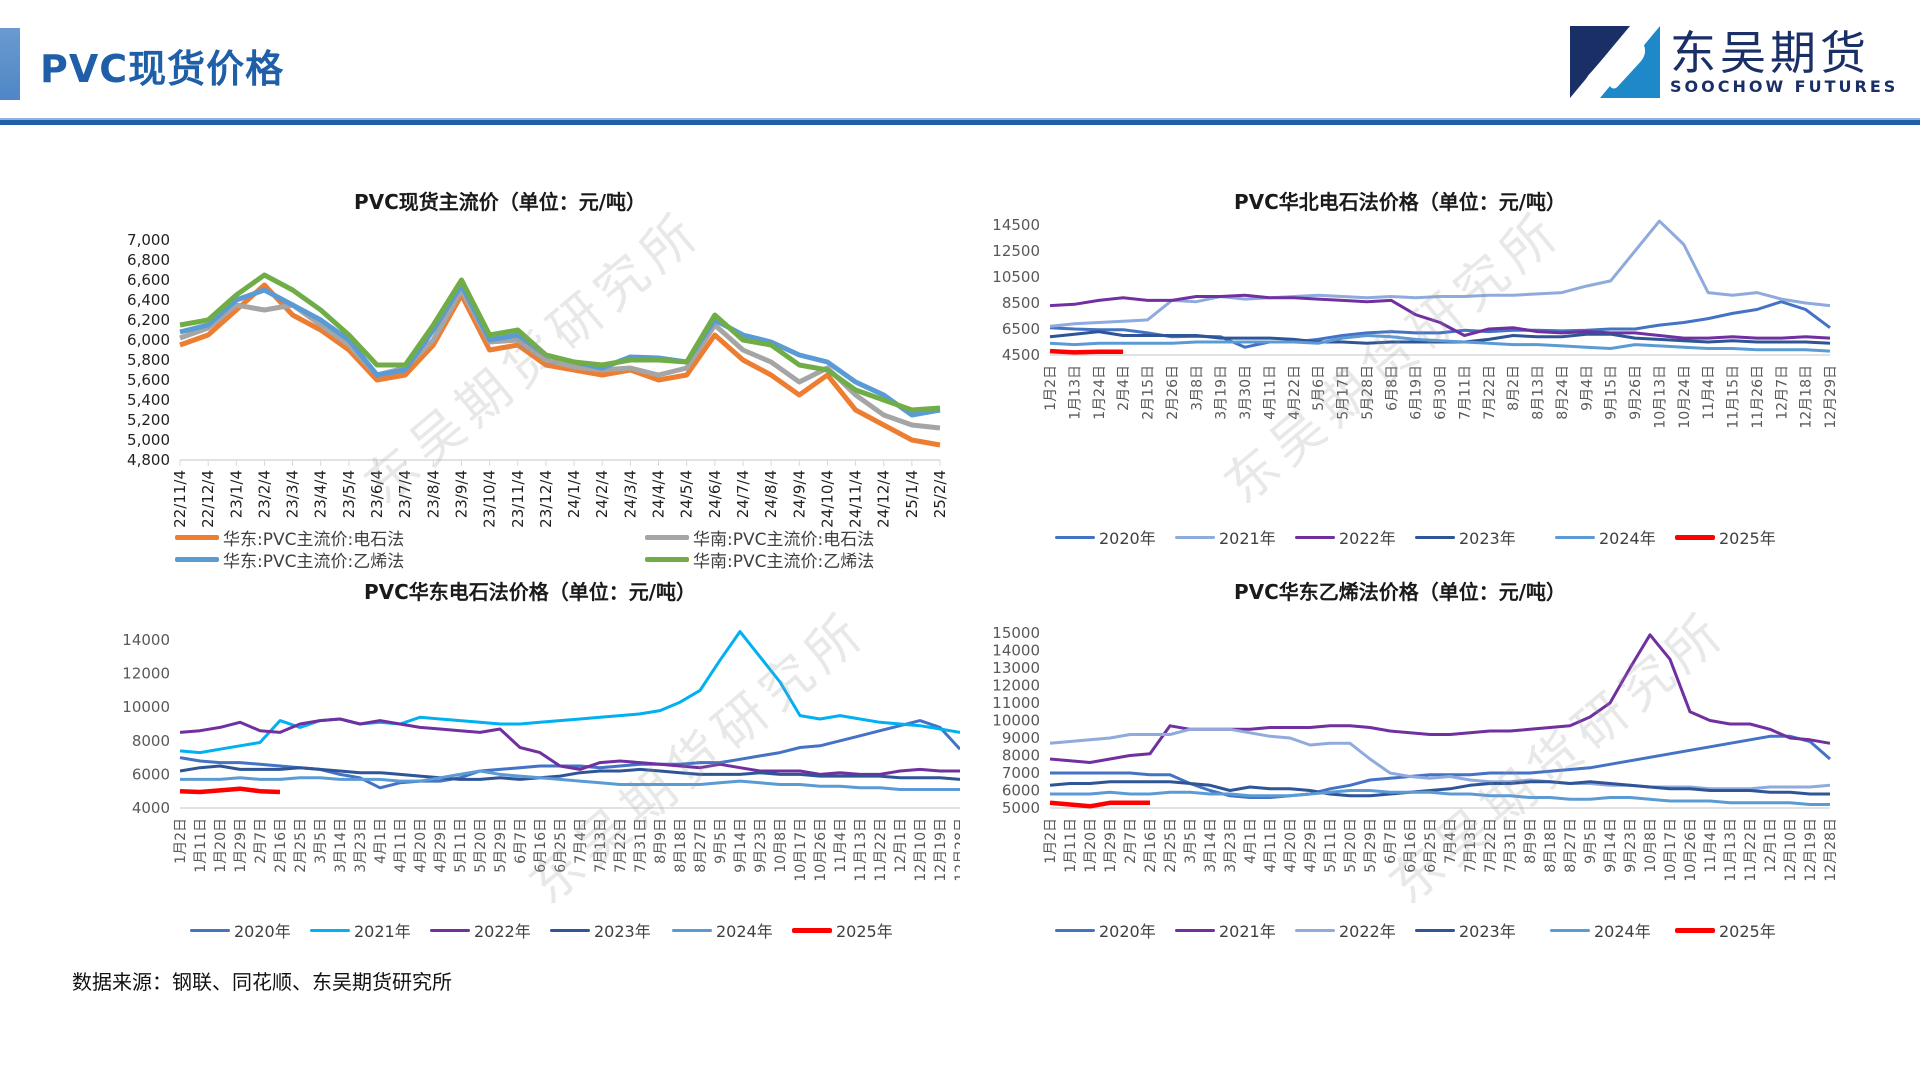  What do you see at coordinates (956, 850) in the screenshot?
I see `x-tick-label: 12月28日` at bounding box center [956, 850].